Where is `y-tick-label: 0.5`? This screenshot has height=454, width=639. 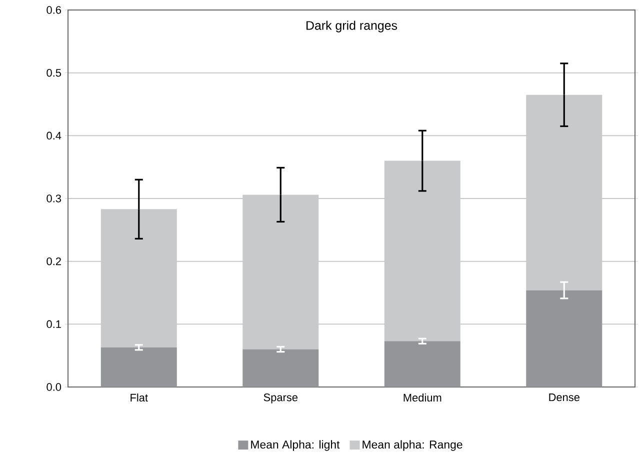 y-tick-label: 0.5 is located at coordinates (54, 72).